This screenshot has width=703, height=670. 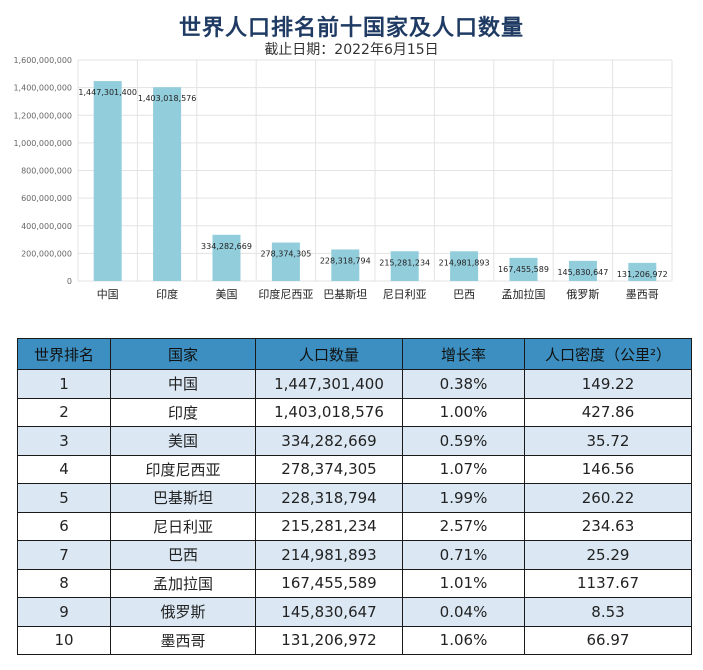 What do you see at coordinates (64, 384) in the screenshot?
I see `table-cell: 1` at bounding box center [64, 384].